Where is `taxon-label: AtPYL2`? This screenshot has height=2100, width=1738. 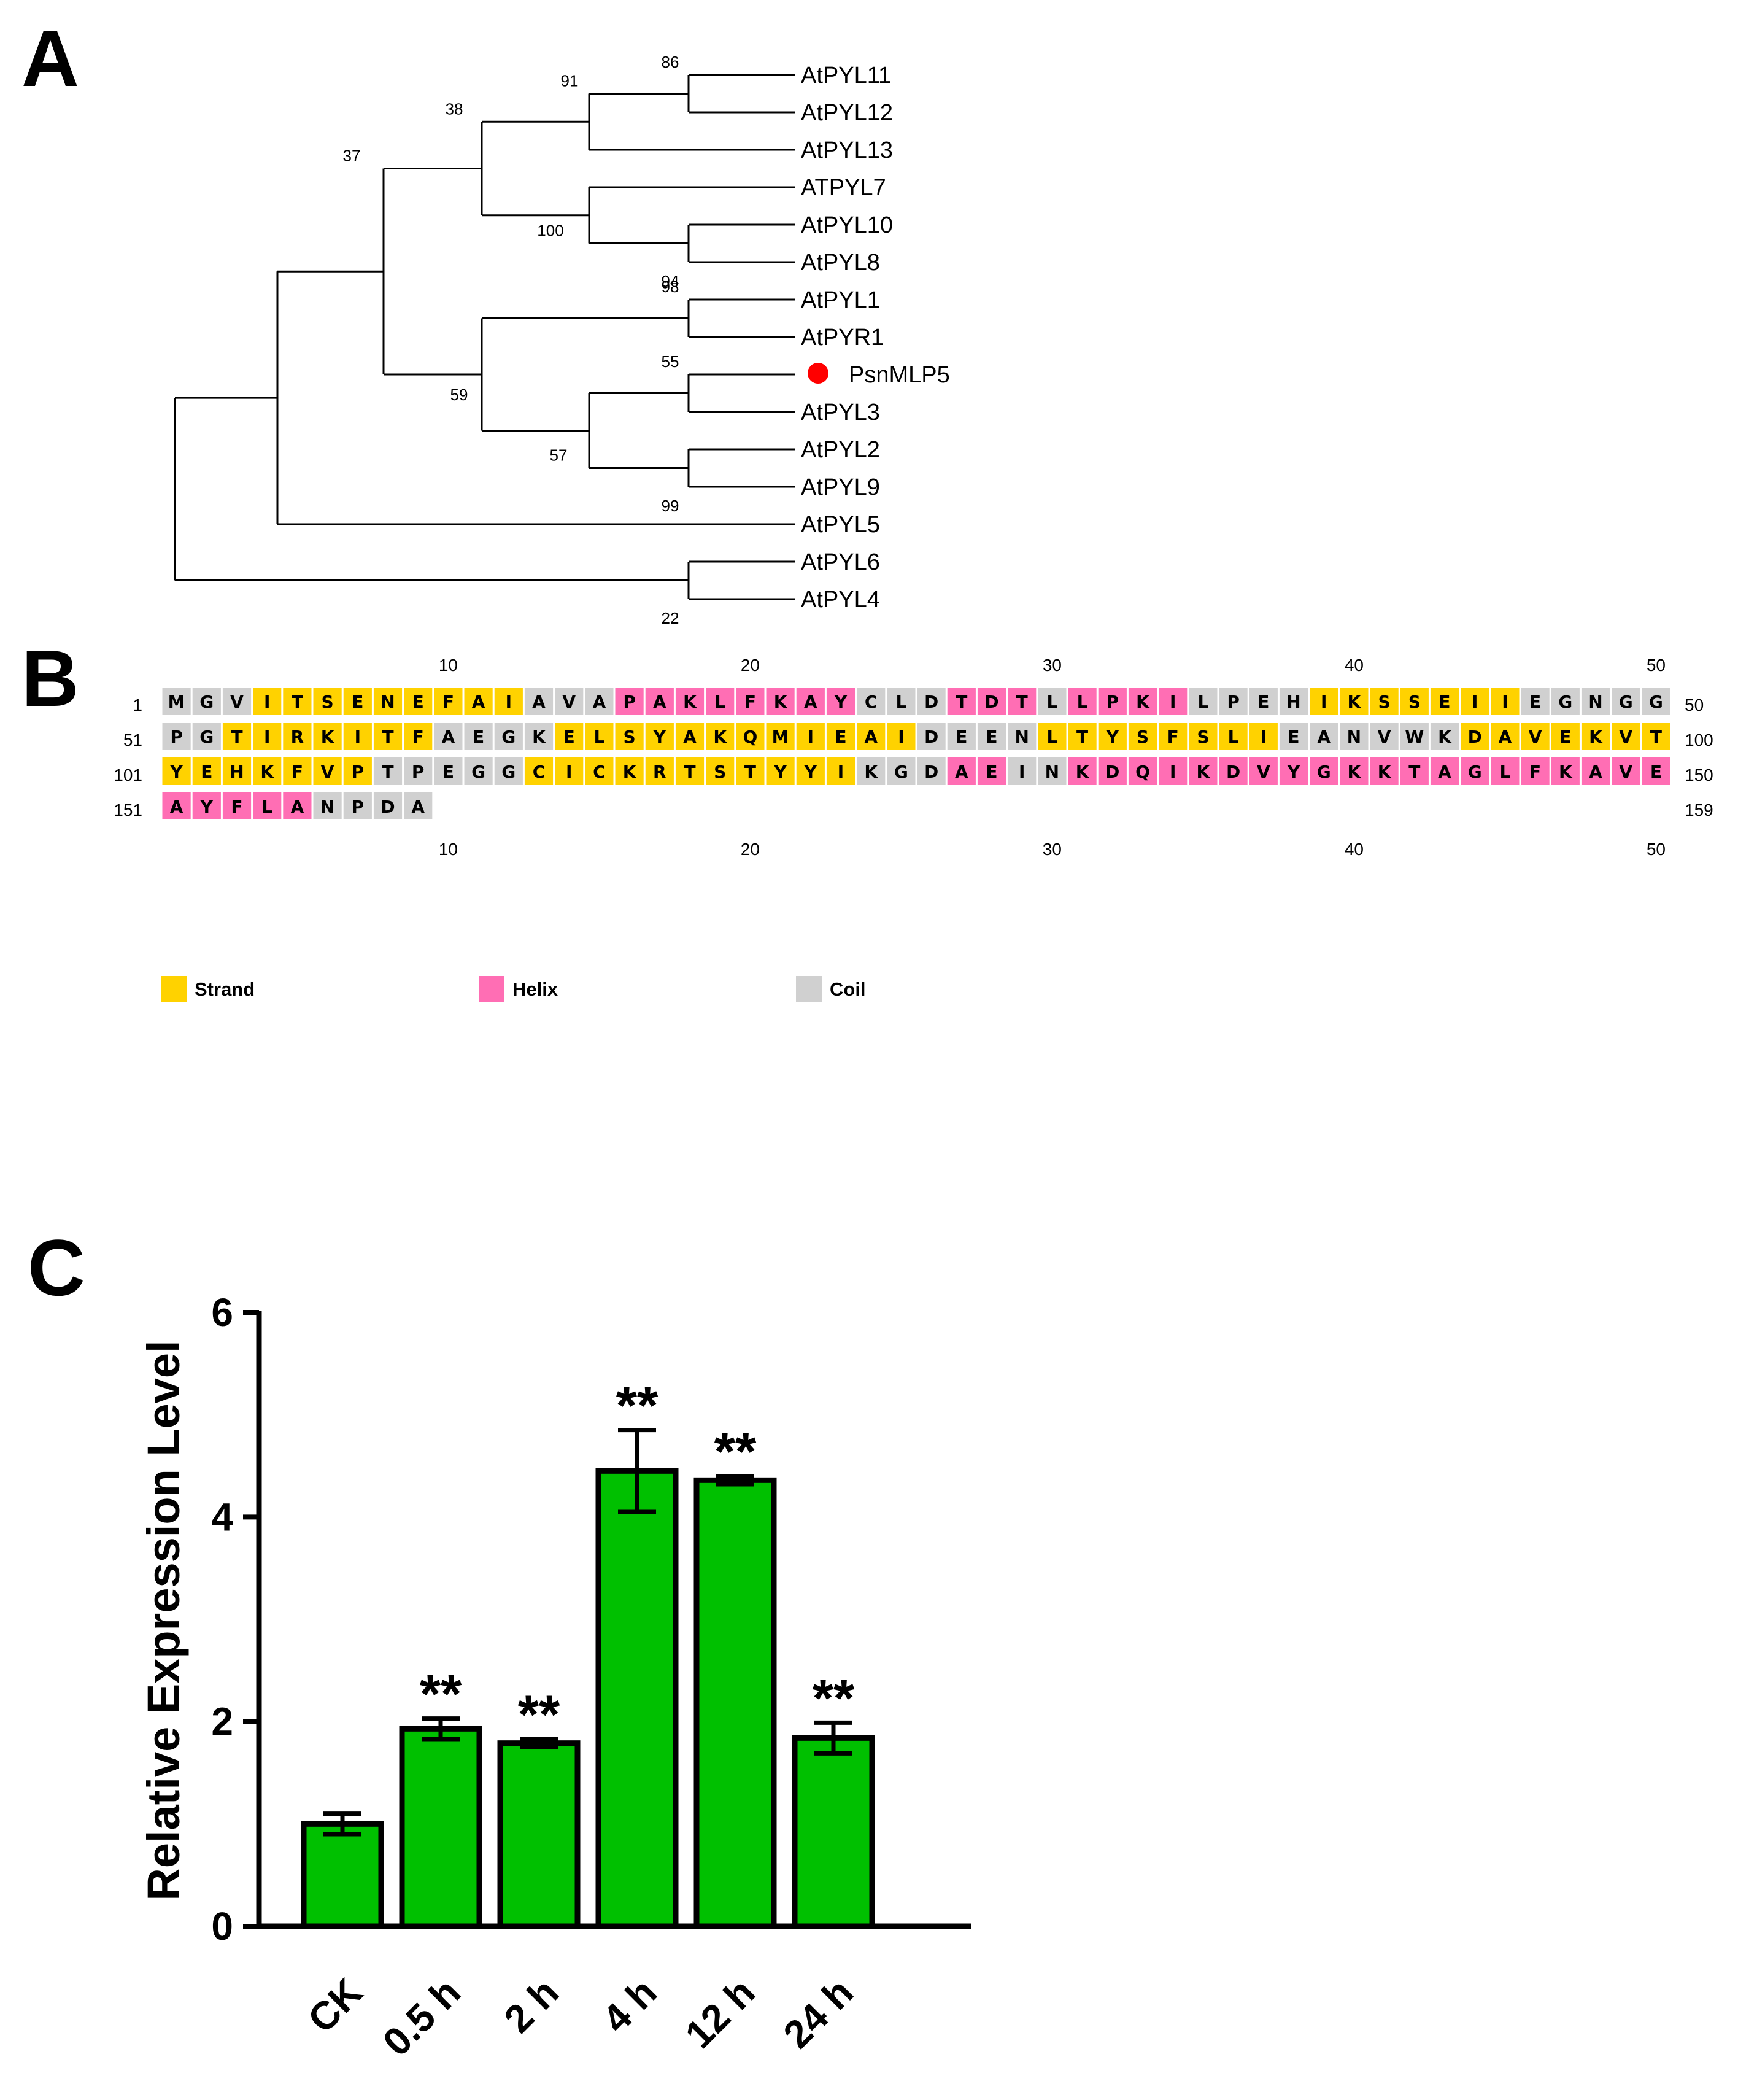 taxon-label: AtPYL2 is located at coordinates (840, 450).